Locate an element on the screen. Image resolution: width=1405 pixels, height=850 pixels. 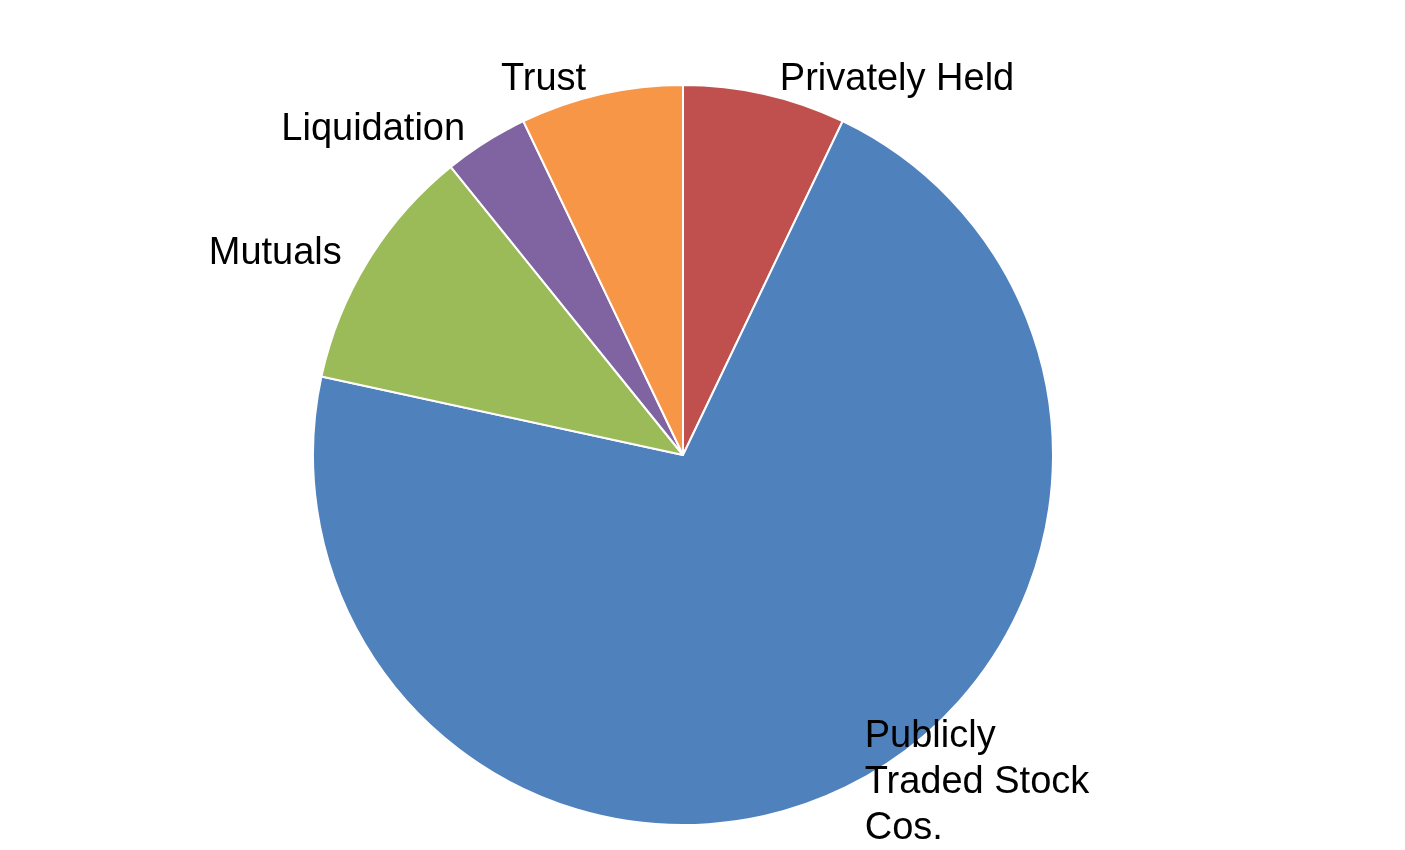
slice-label: Mutuals is located at coordinates (275, 251).